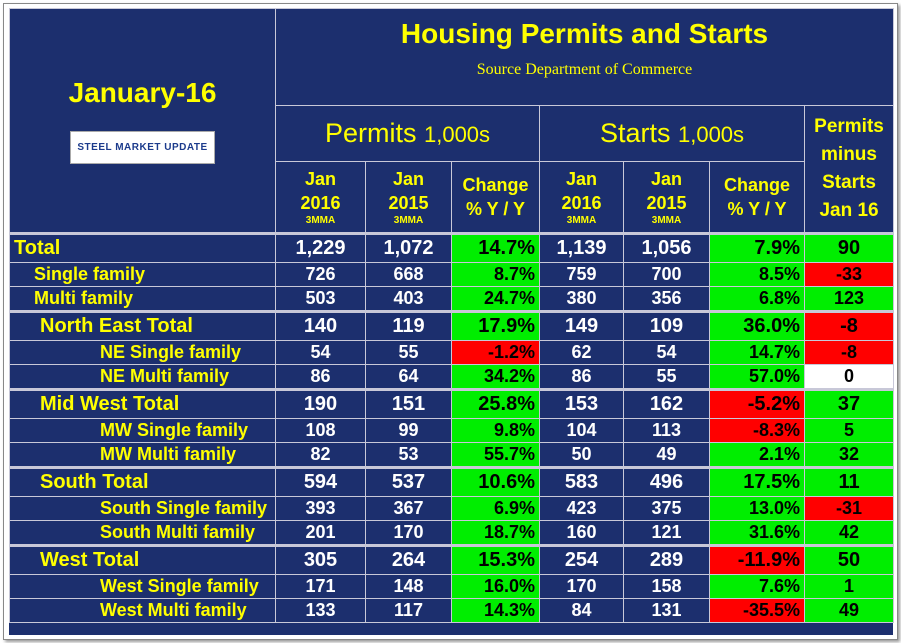  I want to click on value-cell: 201, so click(320, 533).